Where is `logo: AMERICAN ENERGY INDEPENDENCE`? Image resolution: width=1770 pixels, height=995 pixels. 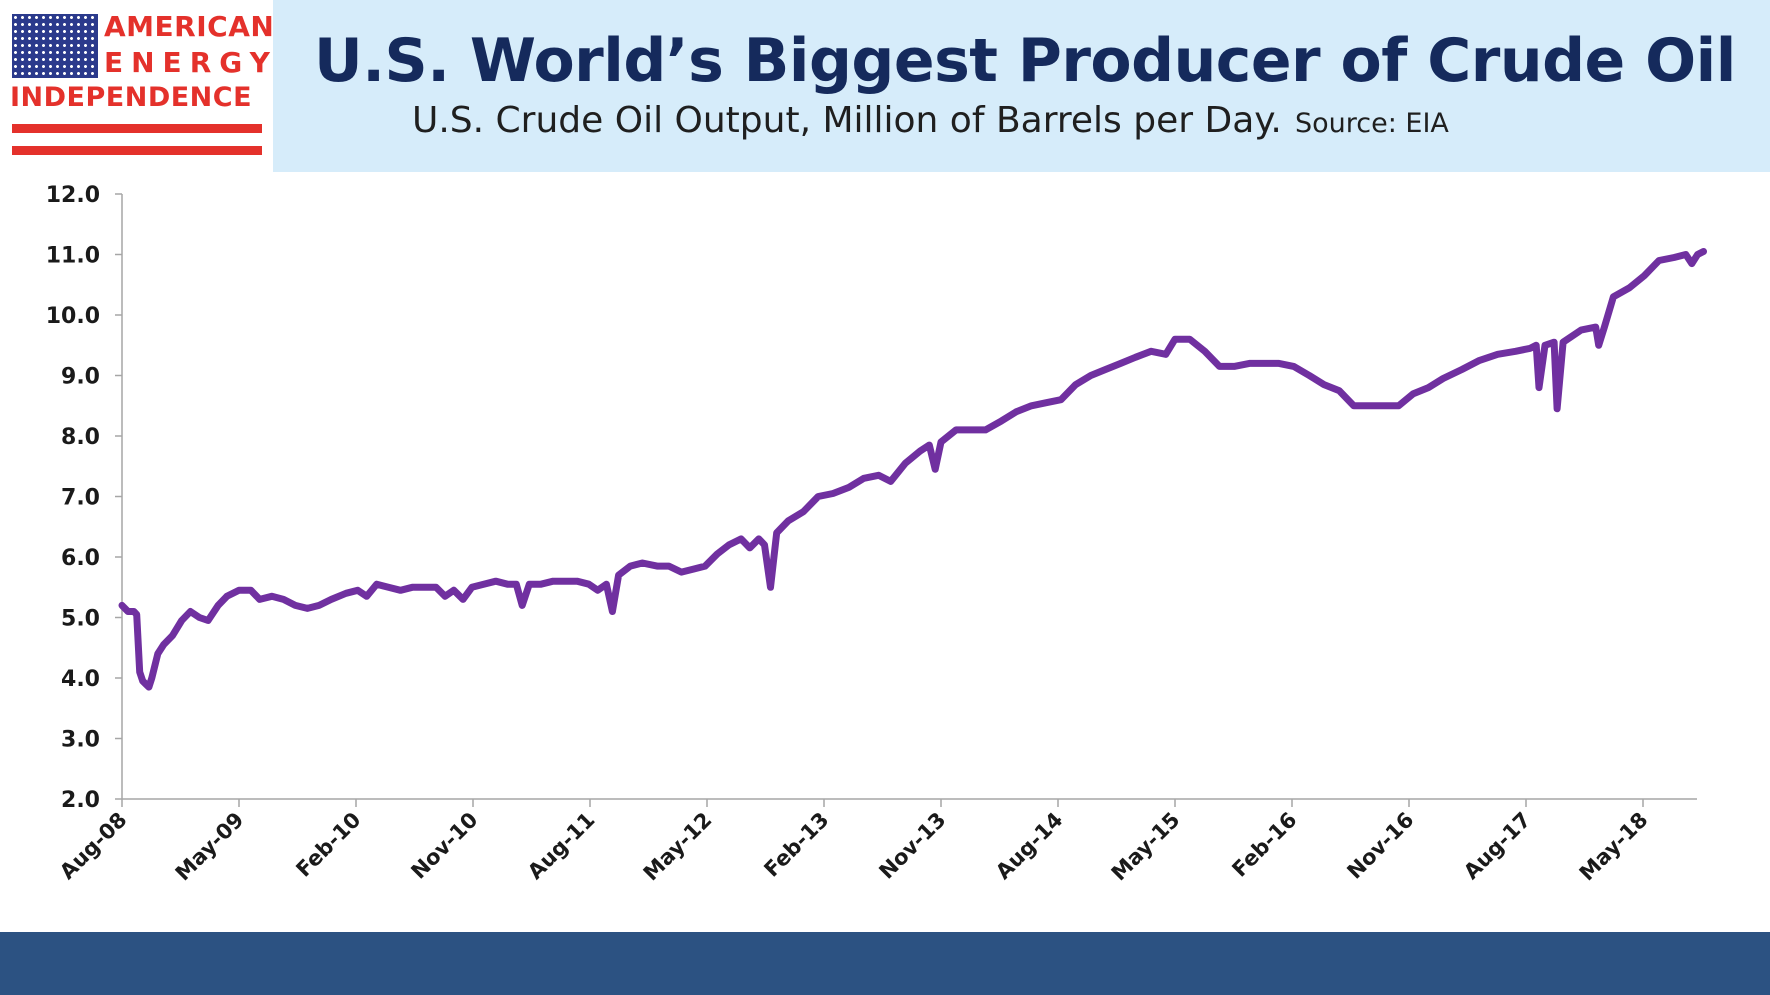 logo: AMERICAN ENERGY INDEPENDENCE is located at coordinates (141, 84).